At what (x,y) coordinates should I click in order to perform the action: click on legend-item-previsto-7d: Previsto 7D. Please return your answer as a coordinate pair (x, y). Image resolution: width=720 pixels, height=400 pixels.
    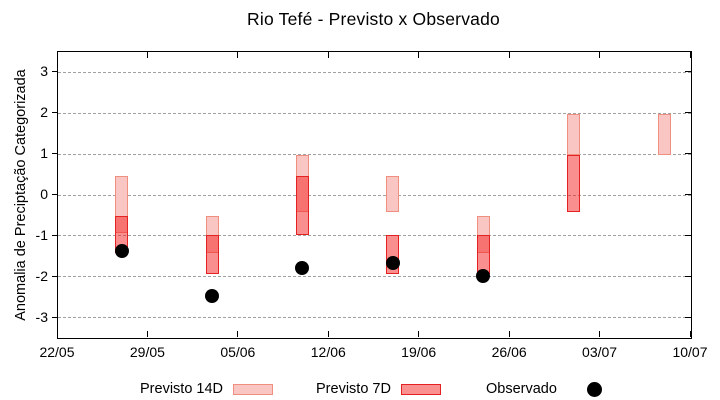
    Looking at the image, I should click on (378, 389).